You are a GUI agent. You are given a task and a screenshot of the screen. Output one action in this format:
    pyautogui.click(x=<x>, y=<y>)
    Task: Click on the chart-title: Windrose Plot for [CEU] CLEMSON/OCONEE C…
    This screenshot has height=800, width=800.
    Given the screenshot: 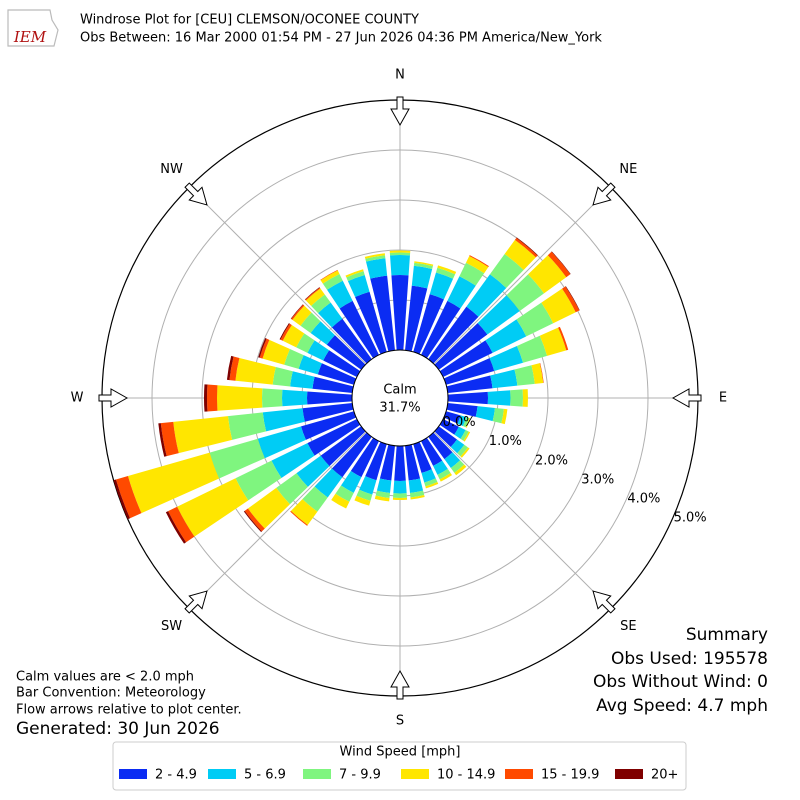 What is the action you would take?
    pyautogui.click(x=249, y=20)
    